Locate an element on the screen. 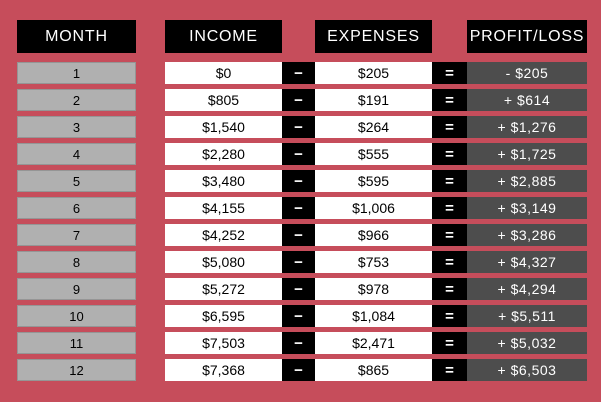 The width and height of the screenshot is (601, 402). month-cell: 4 is located at coordinates (76, 154).